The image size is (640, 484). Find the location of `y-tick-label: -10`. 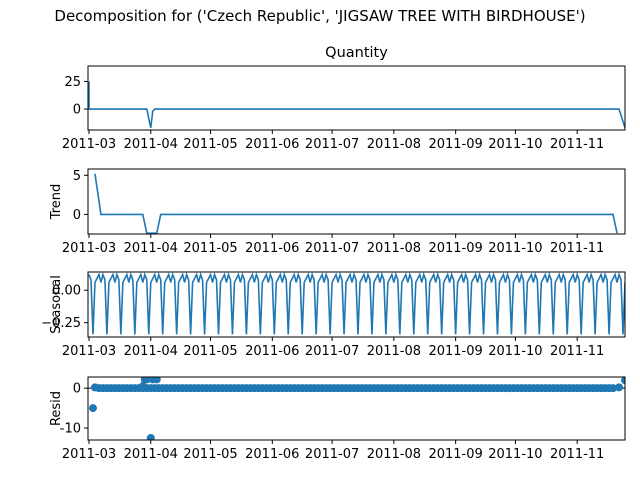

y-tick-label: -10 is located at coordinates (70, 429).